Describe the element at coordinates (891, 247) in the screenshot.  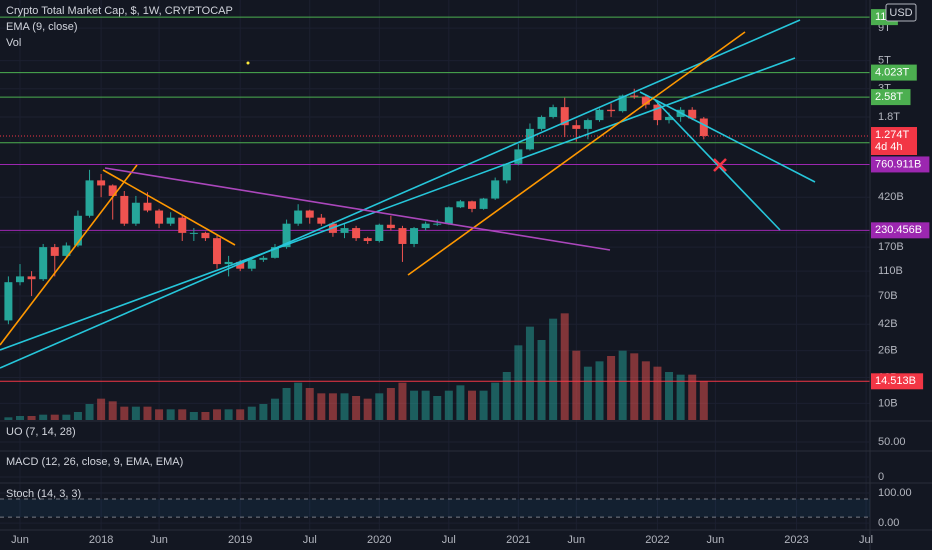
I see `y-tick-label: 170B` at that location.